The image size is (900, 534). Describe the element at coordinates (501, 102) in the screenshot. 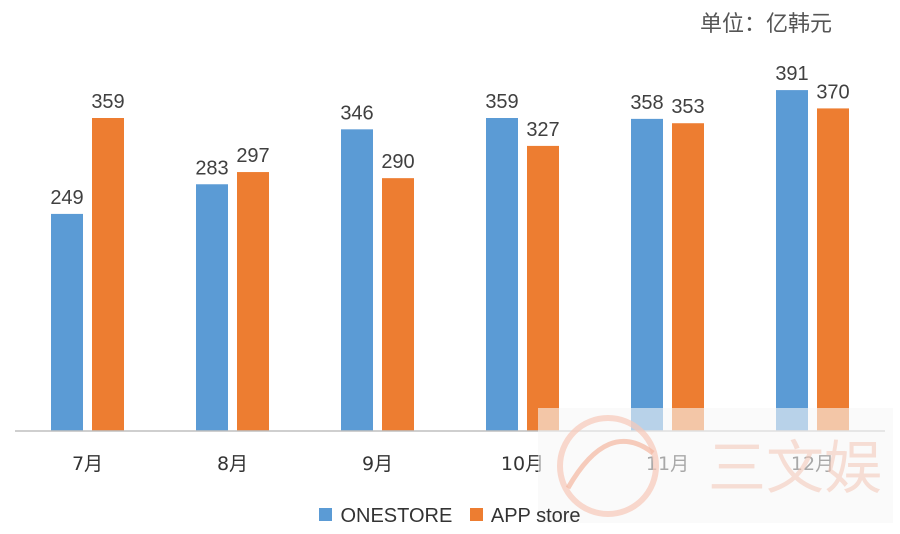

I see `value-label-onestore-3: 359` at that location.